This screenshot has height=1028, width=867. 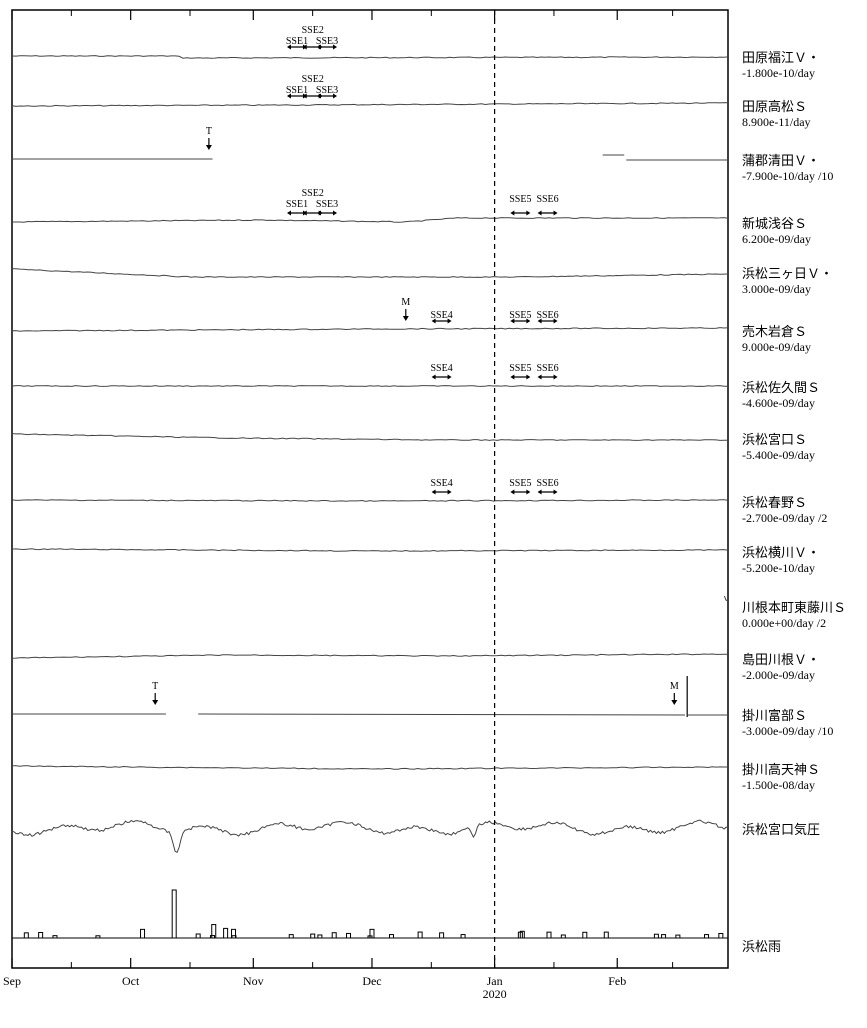 What do you see at coordinates (778, 403) in the screenshot?
I see `series-rate-label: -4.600e-09/day` at bounding box center [778, 403].